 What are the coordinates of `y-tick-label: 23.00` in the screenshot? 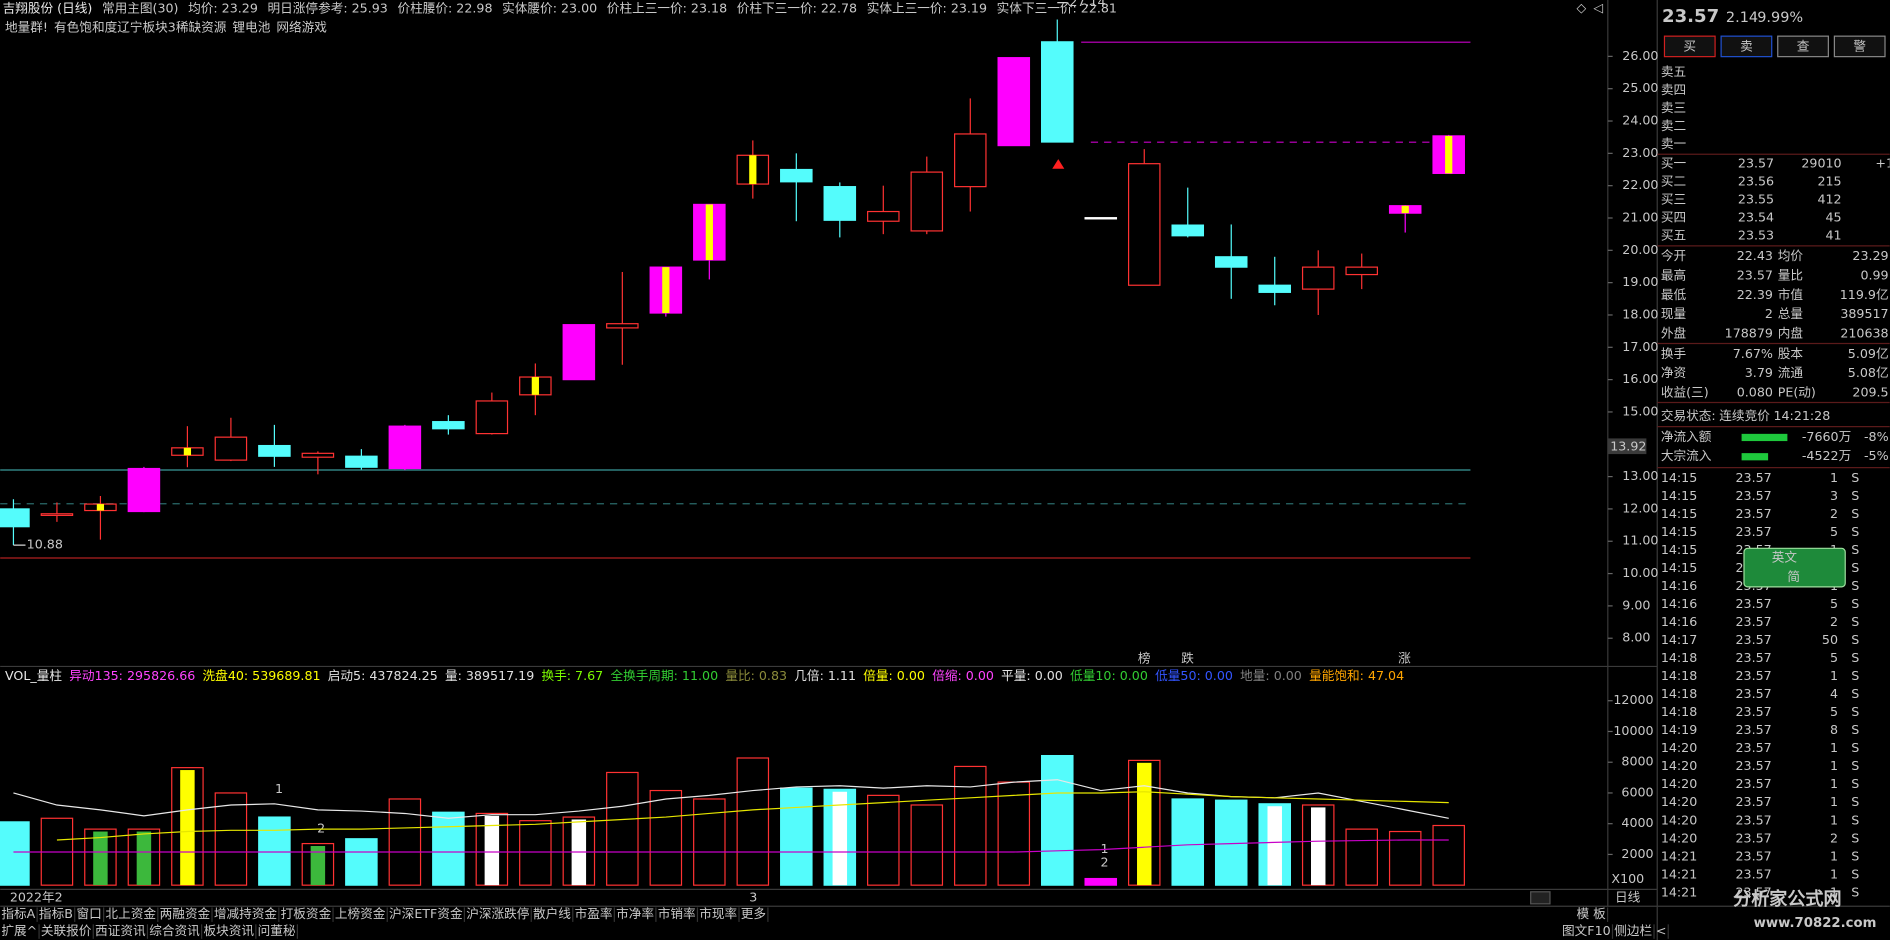 It's located at (1640, 152).